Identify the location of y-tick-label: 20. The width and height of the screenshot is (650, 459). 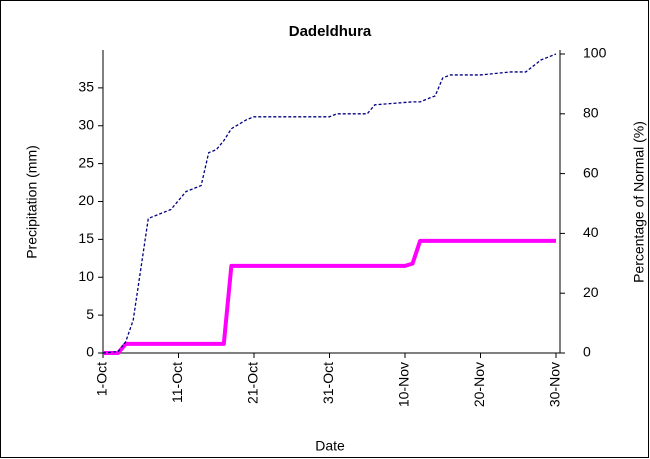
(86, 200).